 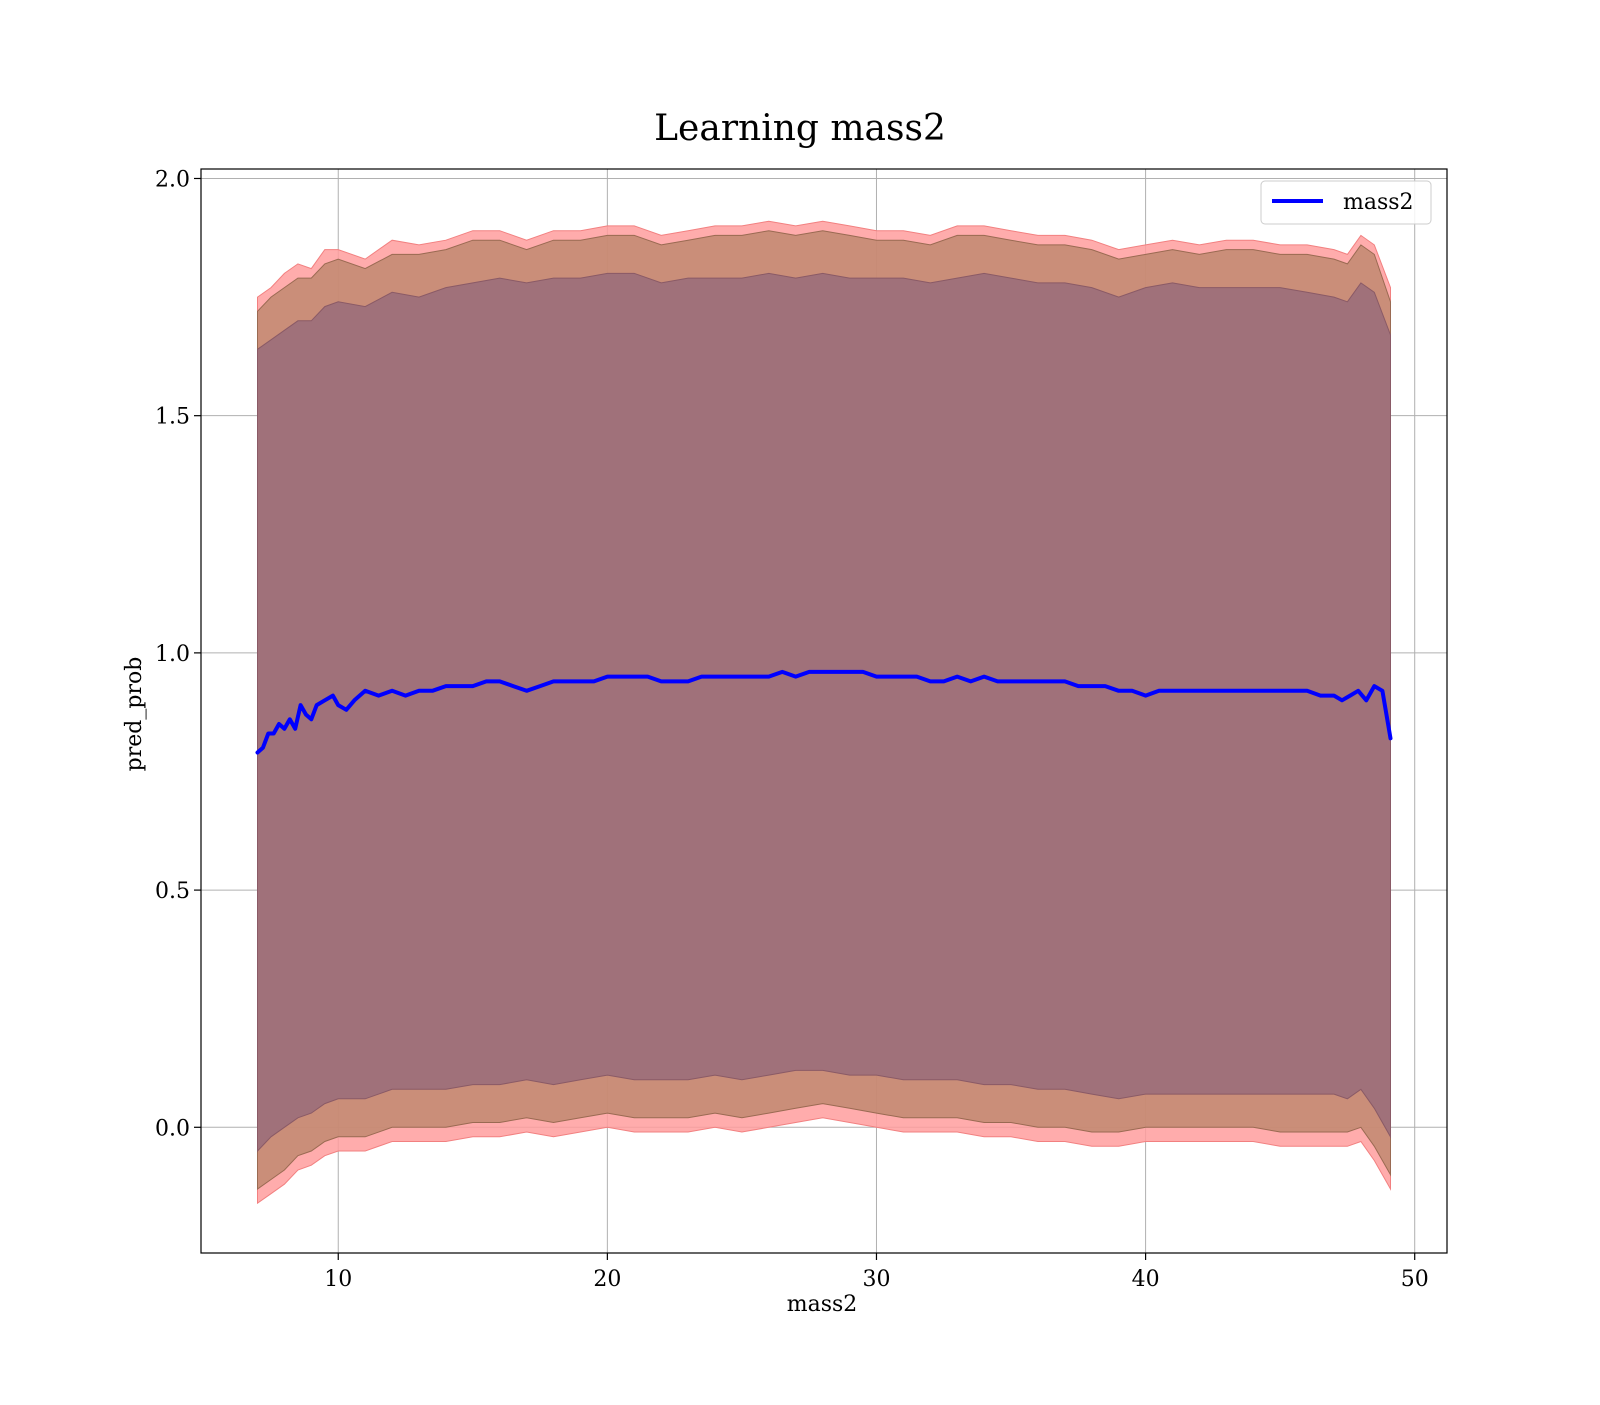 I want to click on chart-title: Learning mass2, so click(x=800, y=128).